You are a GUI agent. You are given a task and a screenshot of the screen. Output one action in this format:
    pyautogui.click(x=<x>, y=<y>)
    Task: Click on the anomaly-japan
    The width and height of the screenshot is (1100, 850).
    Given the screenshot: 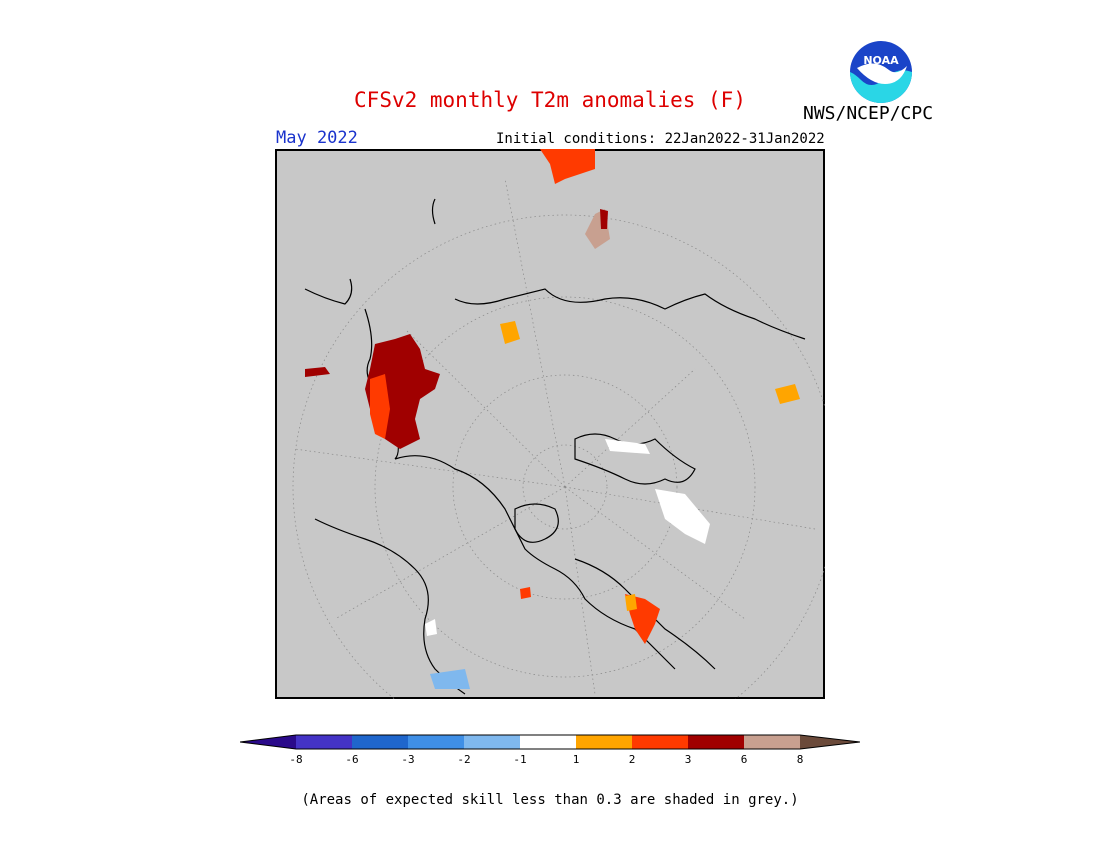 What is the action you would take?
    pyautogui.click(x=787, y=394)
    